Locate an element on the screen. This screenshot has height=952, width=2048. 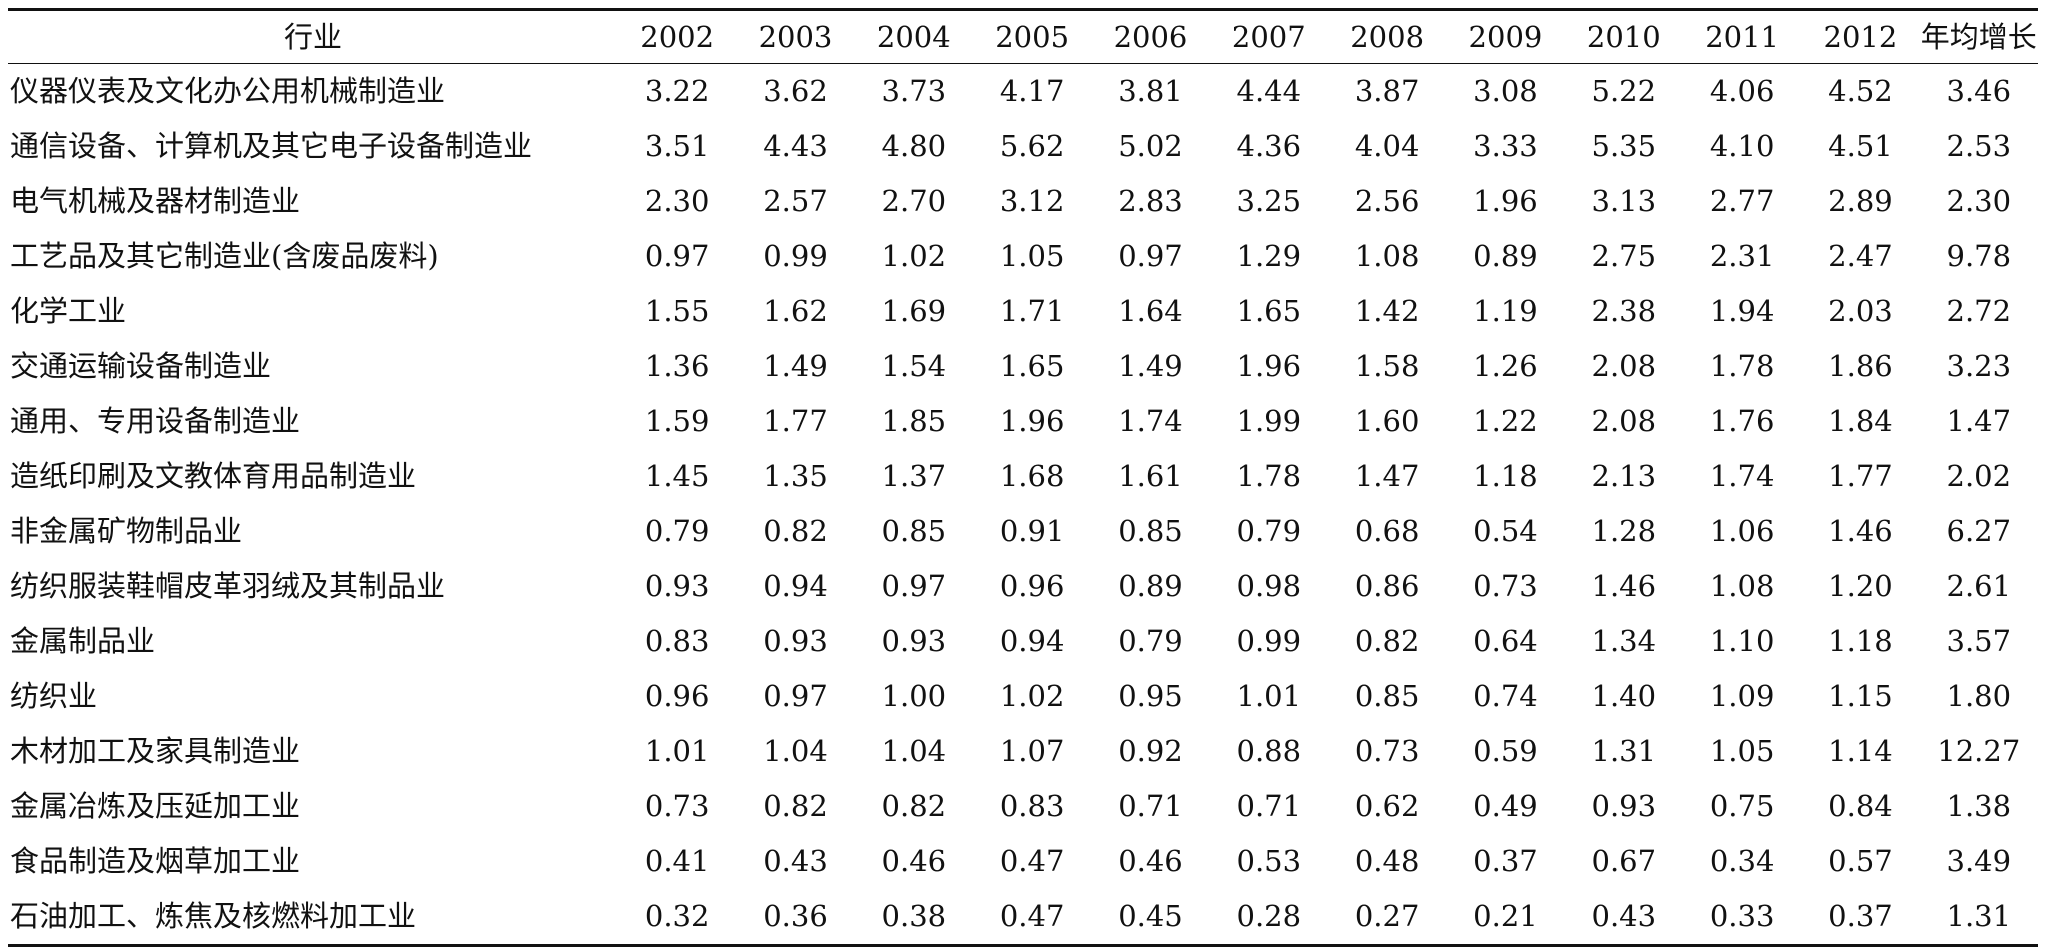
value-cell: 1.04 is located at coordinates (795, 751).